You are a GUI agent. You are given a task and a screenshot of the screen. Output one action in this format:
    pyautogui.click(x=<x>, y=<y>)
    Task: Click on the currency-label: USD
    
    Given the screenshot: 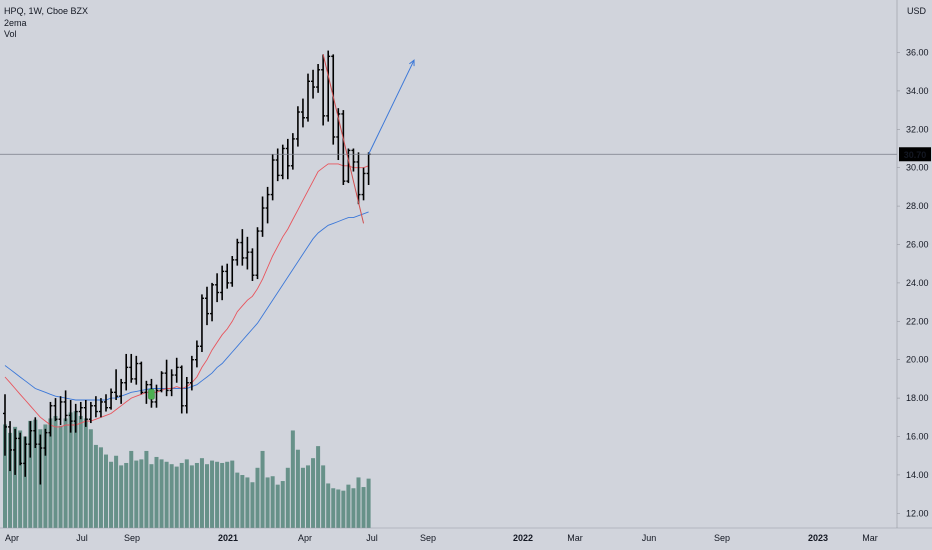 What is the action you would take?
    pyautogui.click(x=916, y=11)
    